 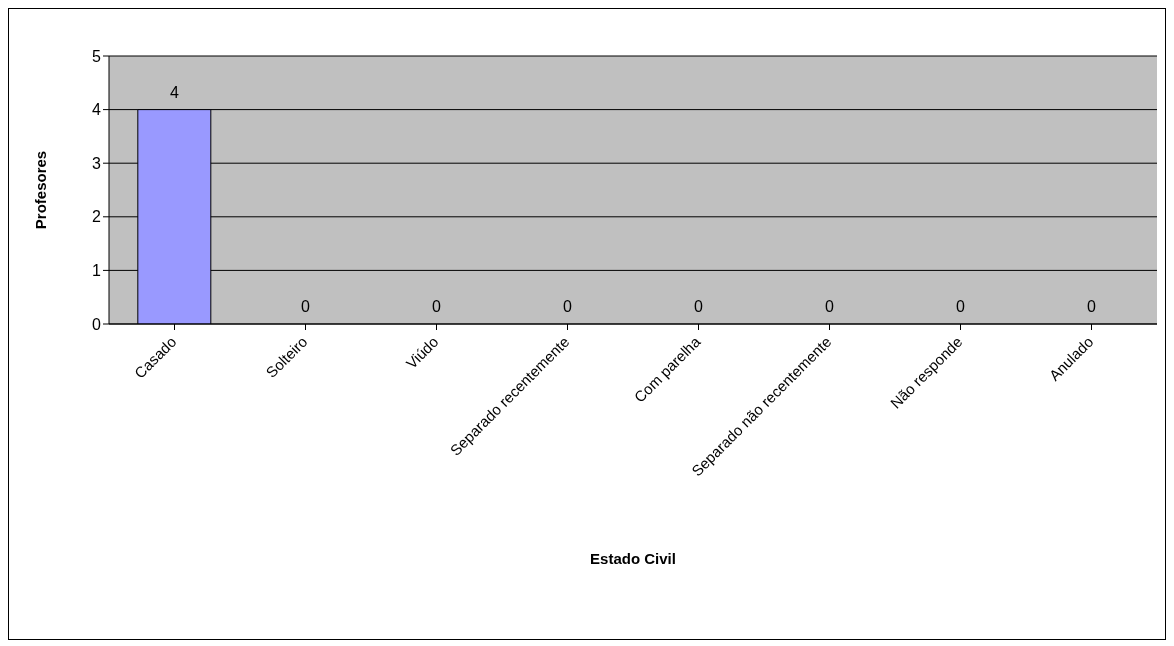 What do you see at coordinates (97, 163) in the screenshot?
I see `y-tick-label: 3` at bounding box center [97, 163].